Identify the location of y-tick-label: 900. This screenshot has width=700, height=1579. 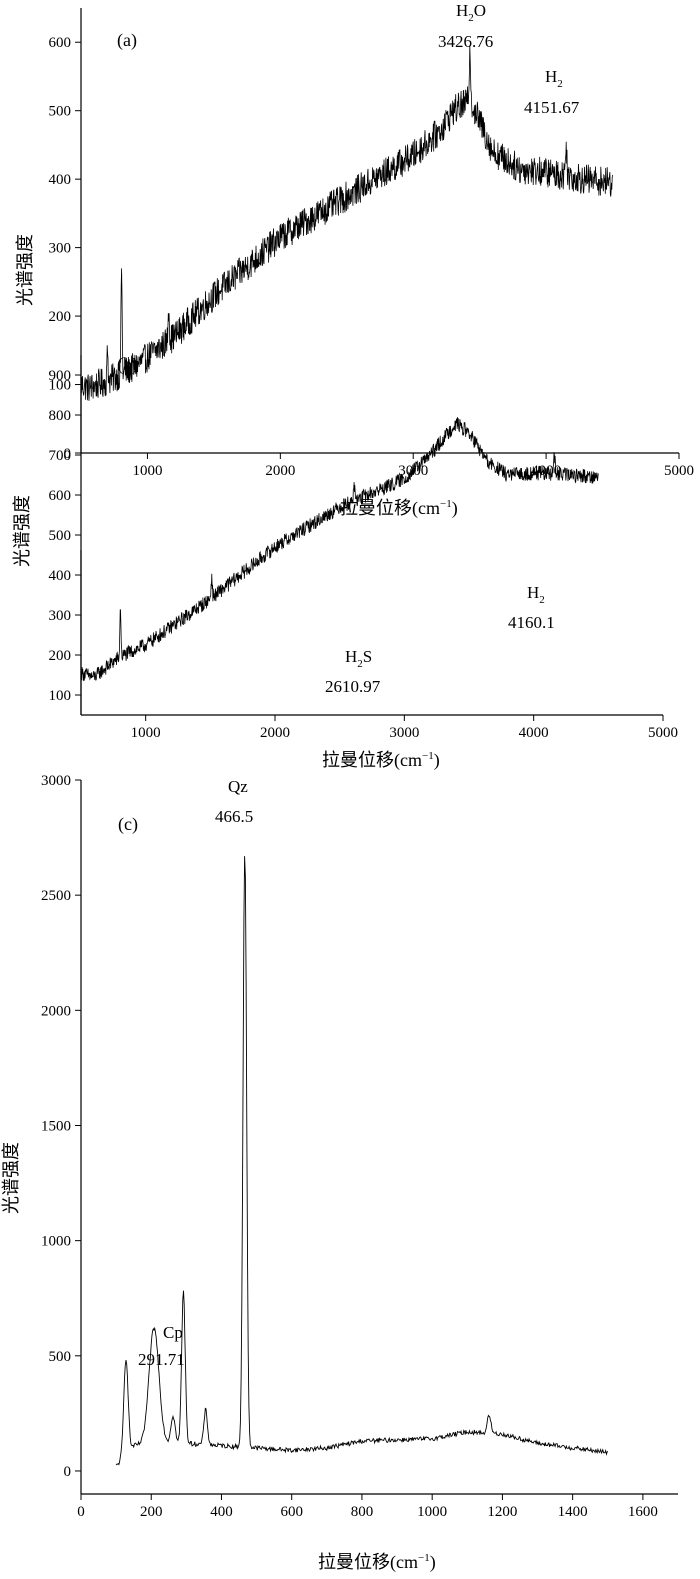
(60, 376).